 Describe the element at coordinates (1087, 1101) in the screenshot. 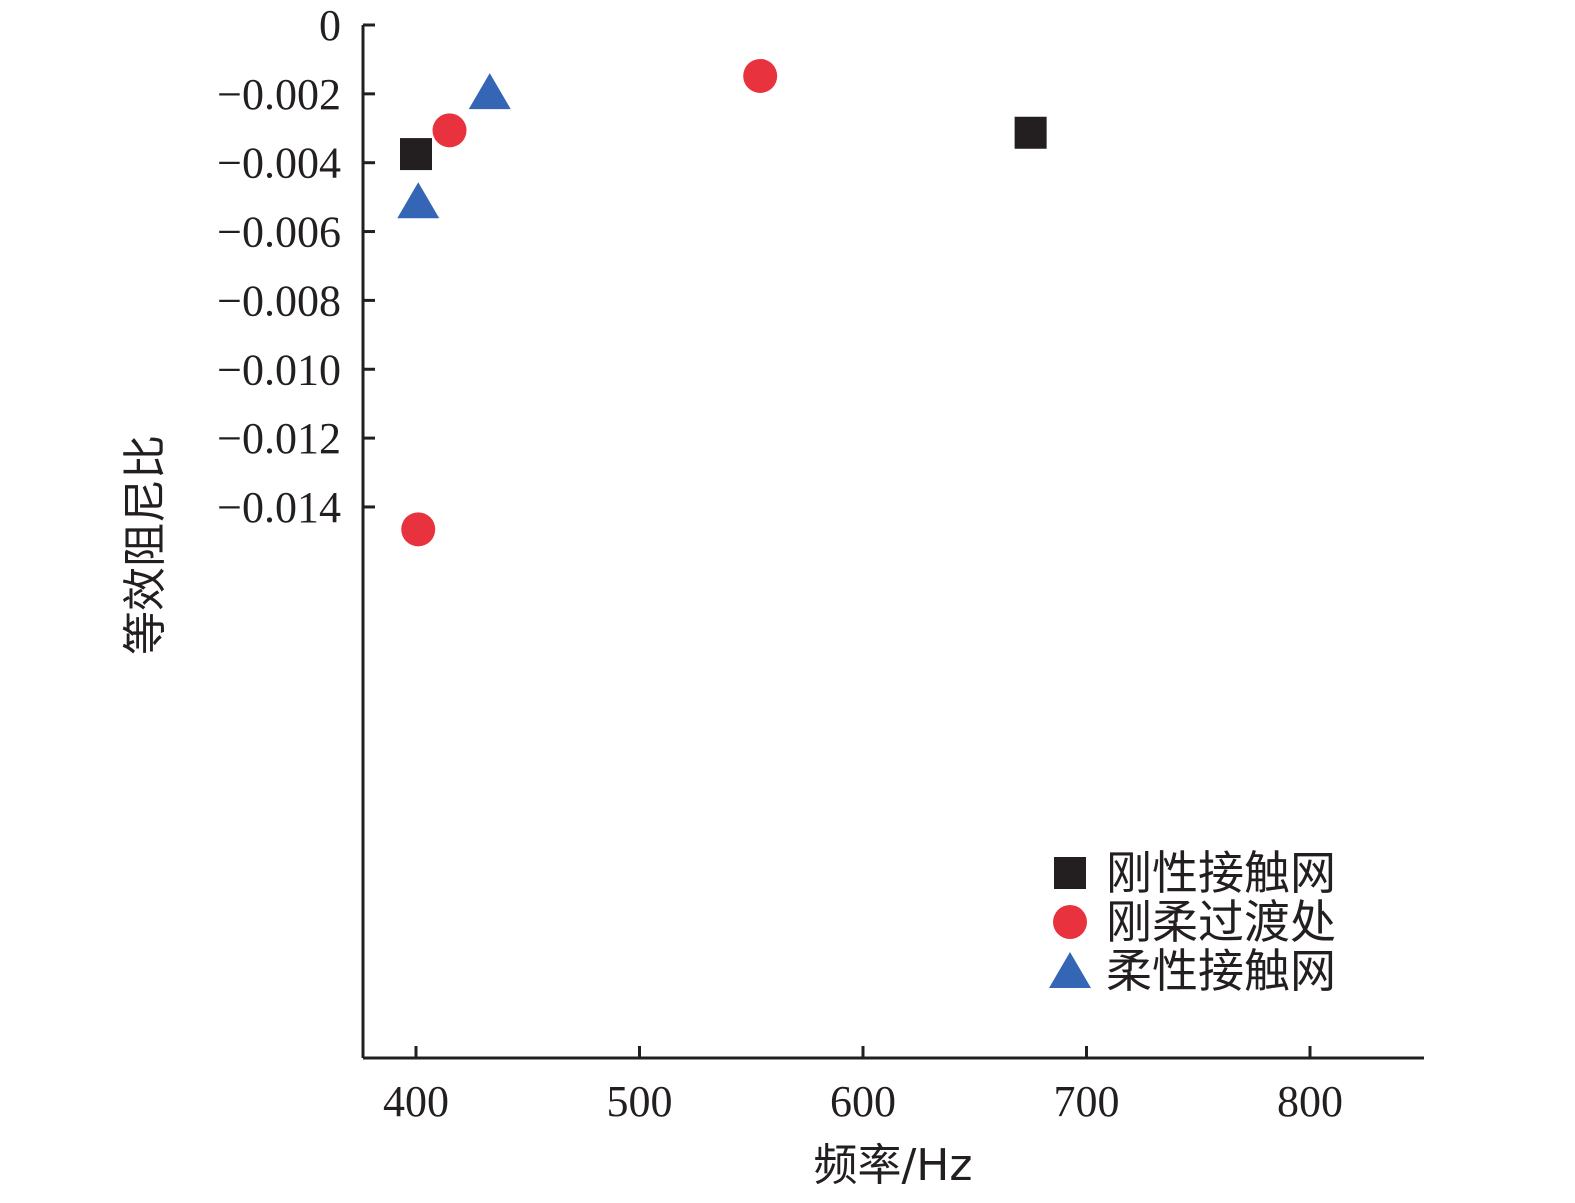

I see `x-tick-label: 700` at that location.